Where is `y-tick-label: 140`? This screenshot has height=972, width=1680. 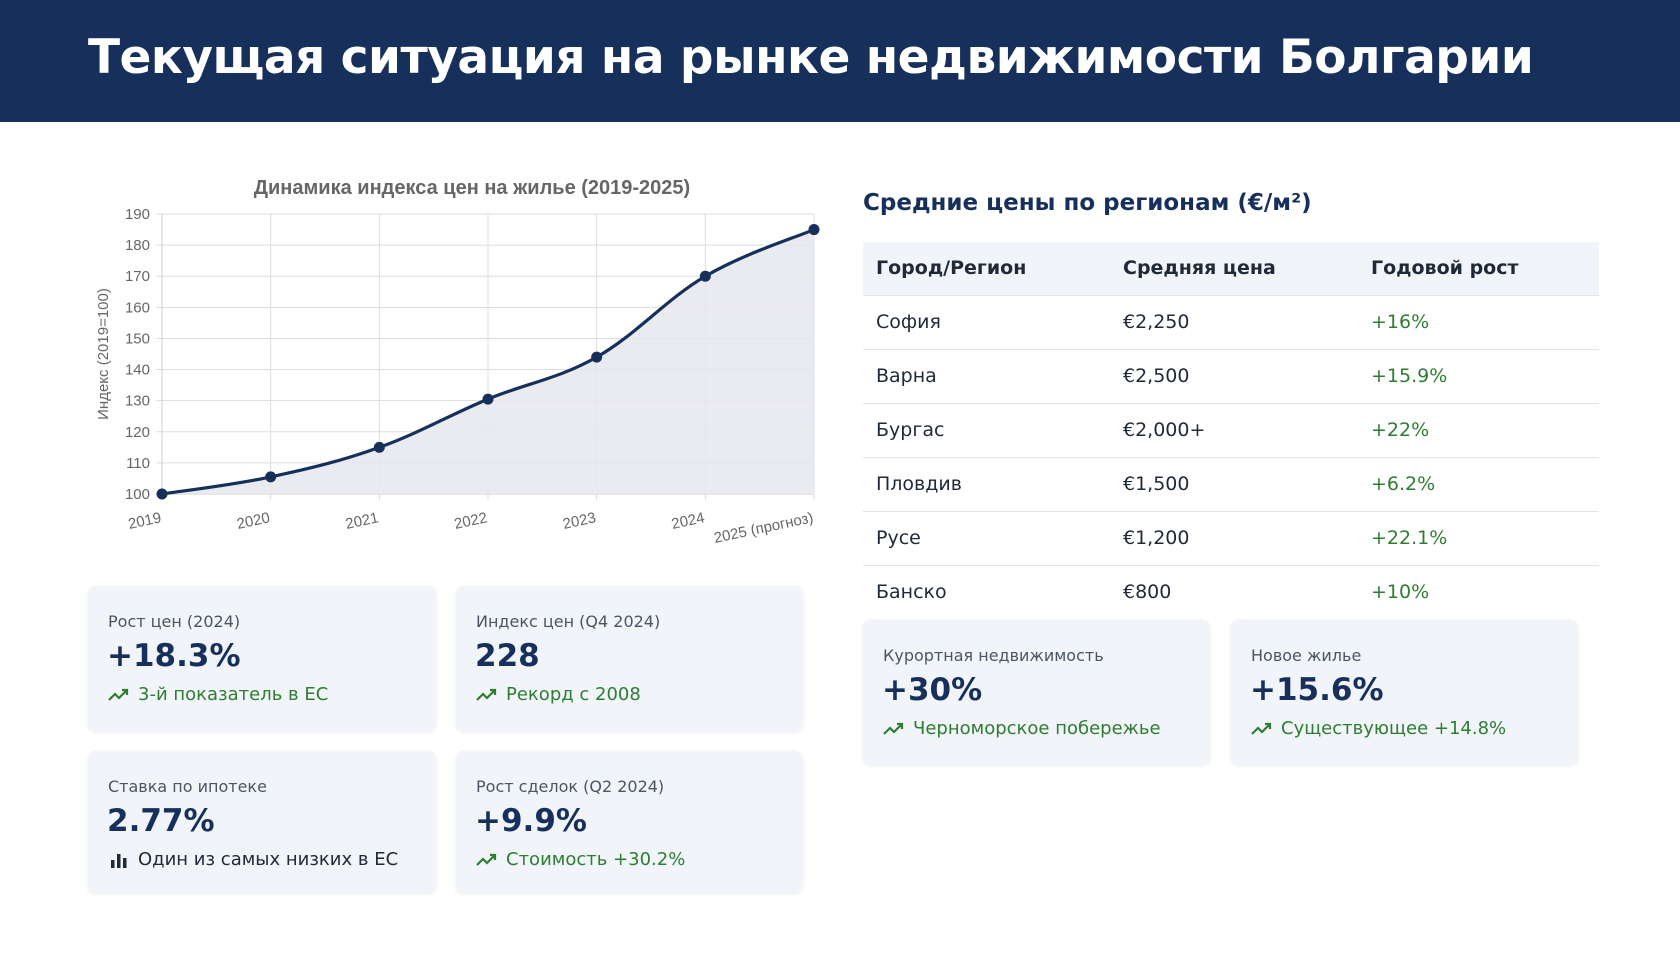
y-tick-label: 140 is located at coordinates (137, 370).